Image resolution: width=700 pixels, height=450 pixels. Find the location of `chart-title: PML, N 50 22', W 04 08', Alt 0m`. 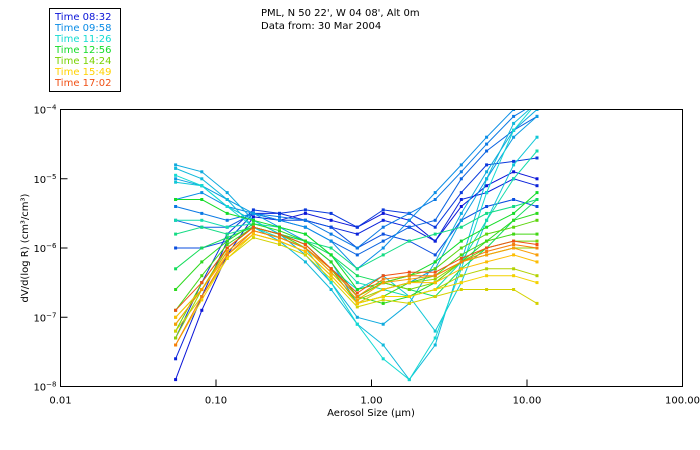

chart-title: PML, N 50 22', W 04 08', Alt 0m is located at coordinates (340, 13).